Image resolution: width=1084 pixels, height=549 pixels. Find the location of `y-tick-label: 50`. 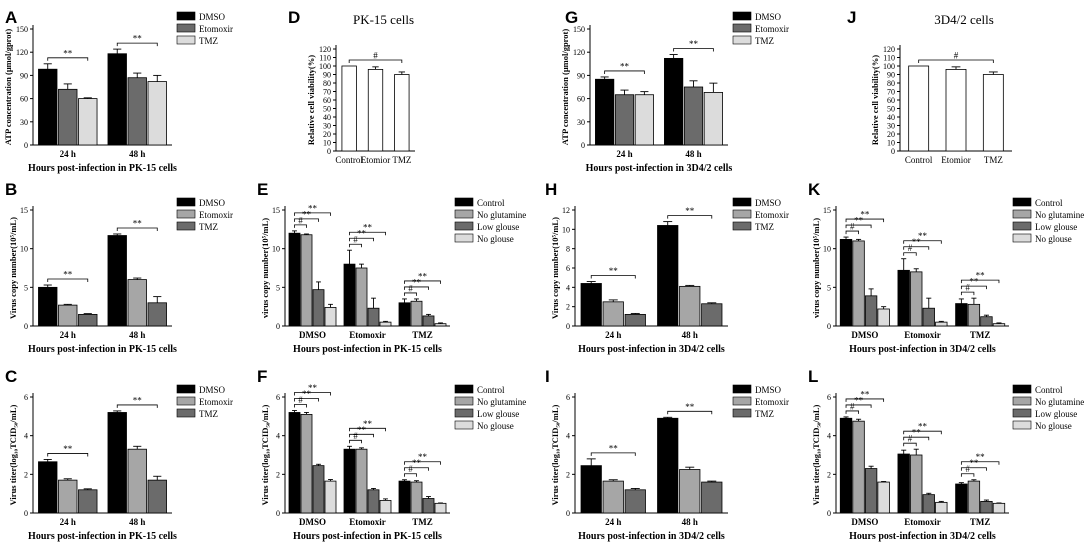

y-tick-label: 50 is located at coordinates (891, 109).